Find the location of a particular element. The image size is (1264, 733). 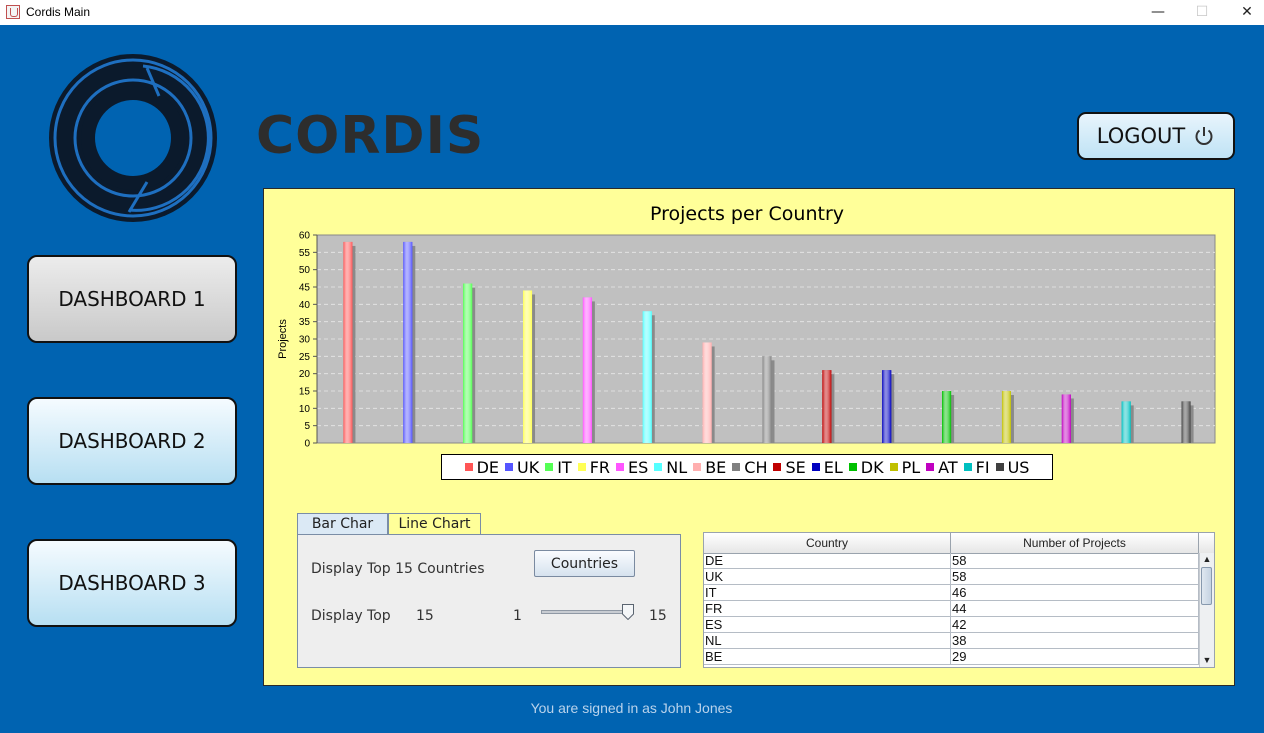

scroll-up-icon: ▲ is located at coordinates (1207, 559).